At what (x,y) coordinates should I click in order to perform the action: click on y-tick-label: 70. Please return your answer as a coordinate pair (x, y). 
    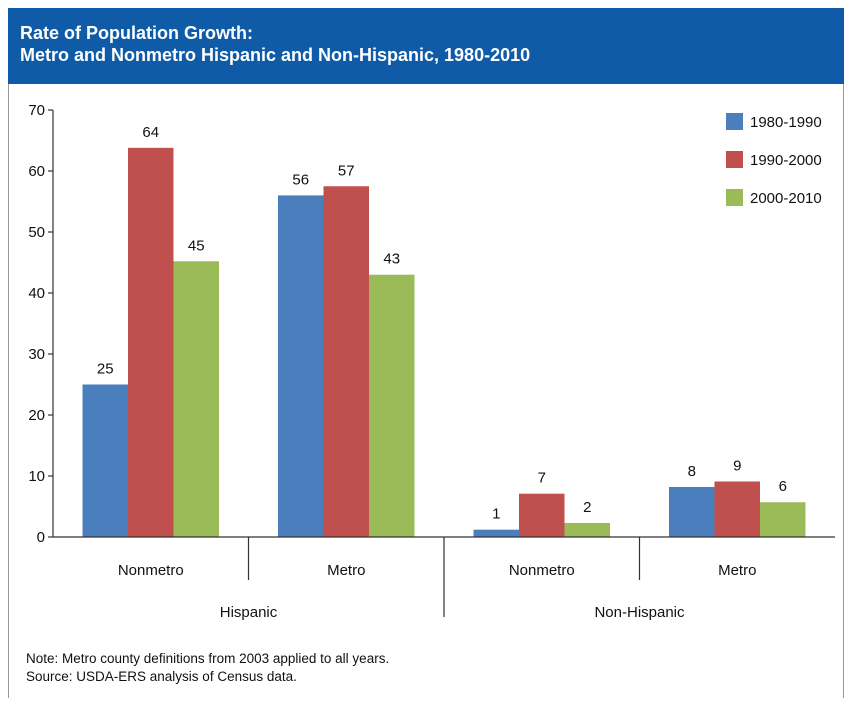
    Looking at the image, I should click on (36, 110).